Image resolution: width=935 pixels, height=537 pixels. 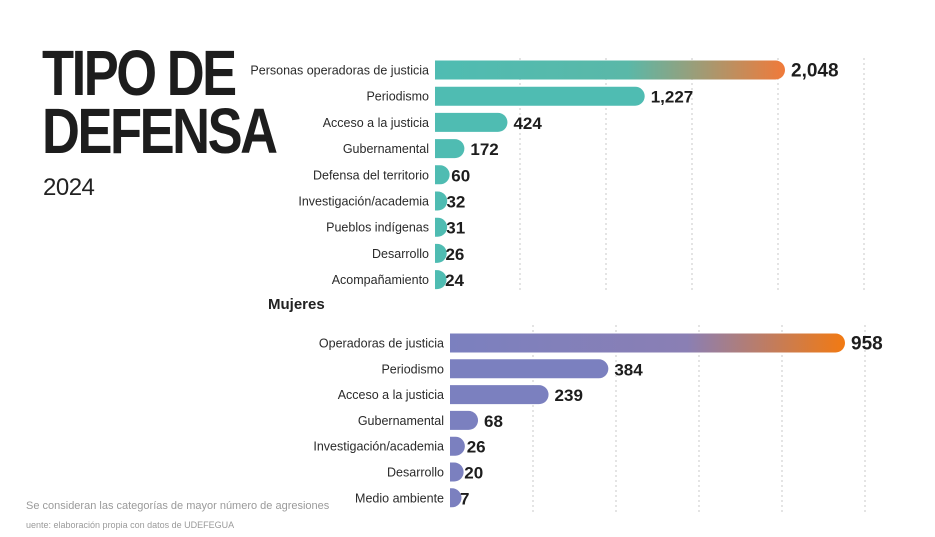 I want to click on value-label-4: 60, so click(x=460, y=175).